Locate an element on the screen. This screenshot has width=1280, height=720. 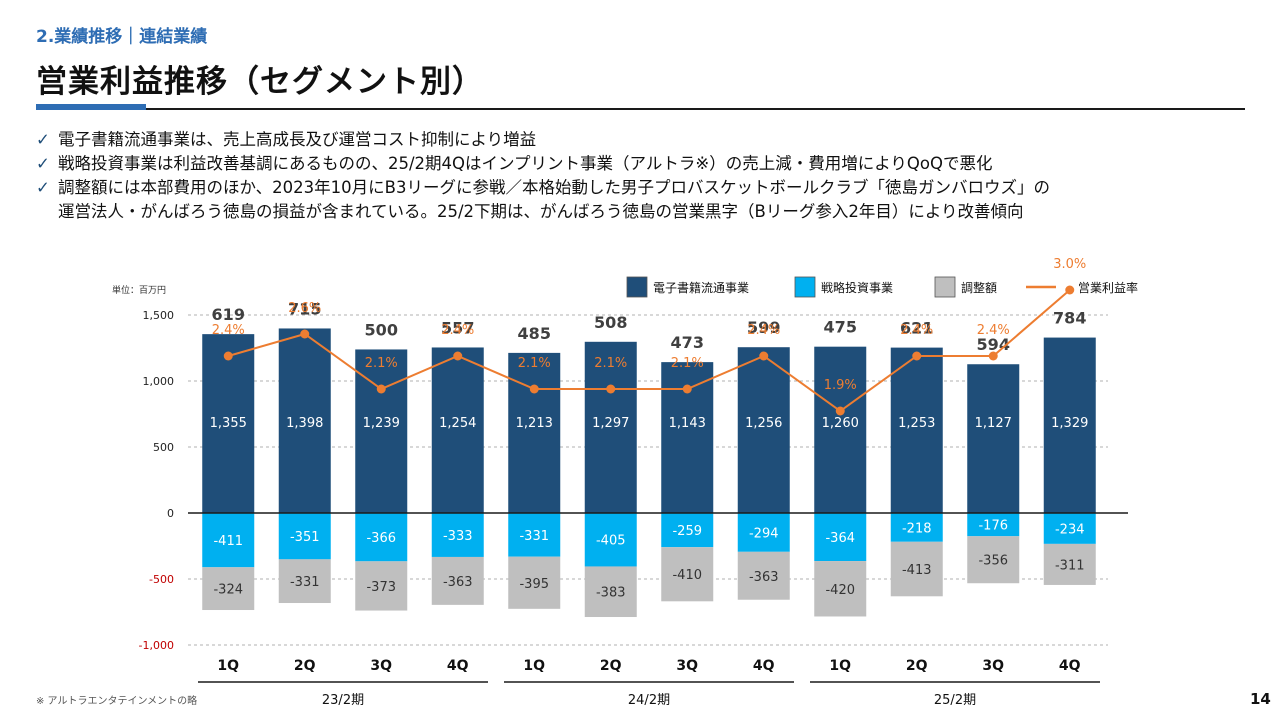
bar-value-label: -410 is located at coordinates (687, 575).